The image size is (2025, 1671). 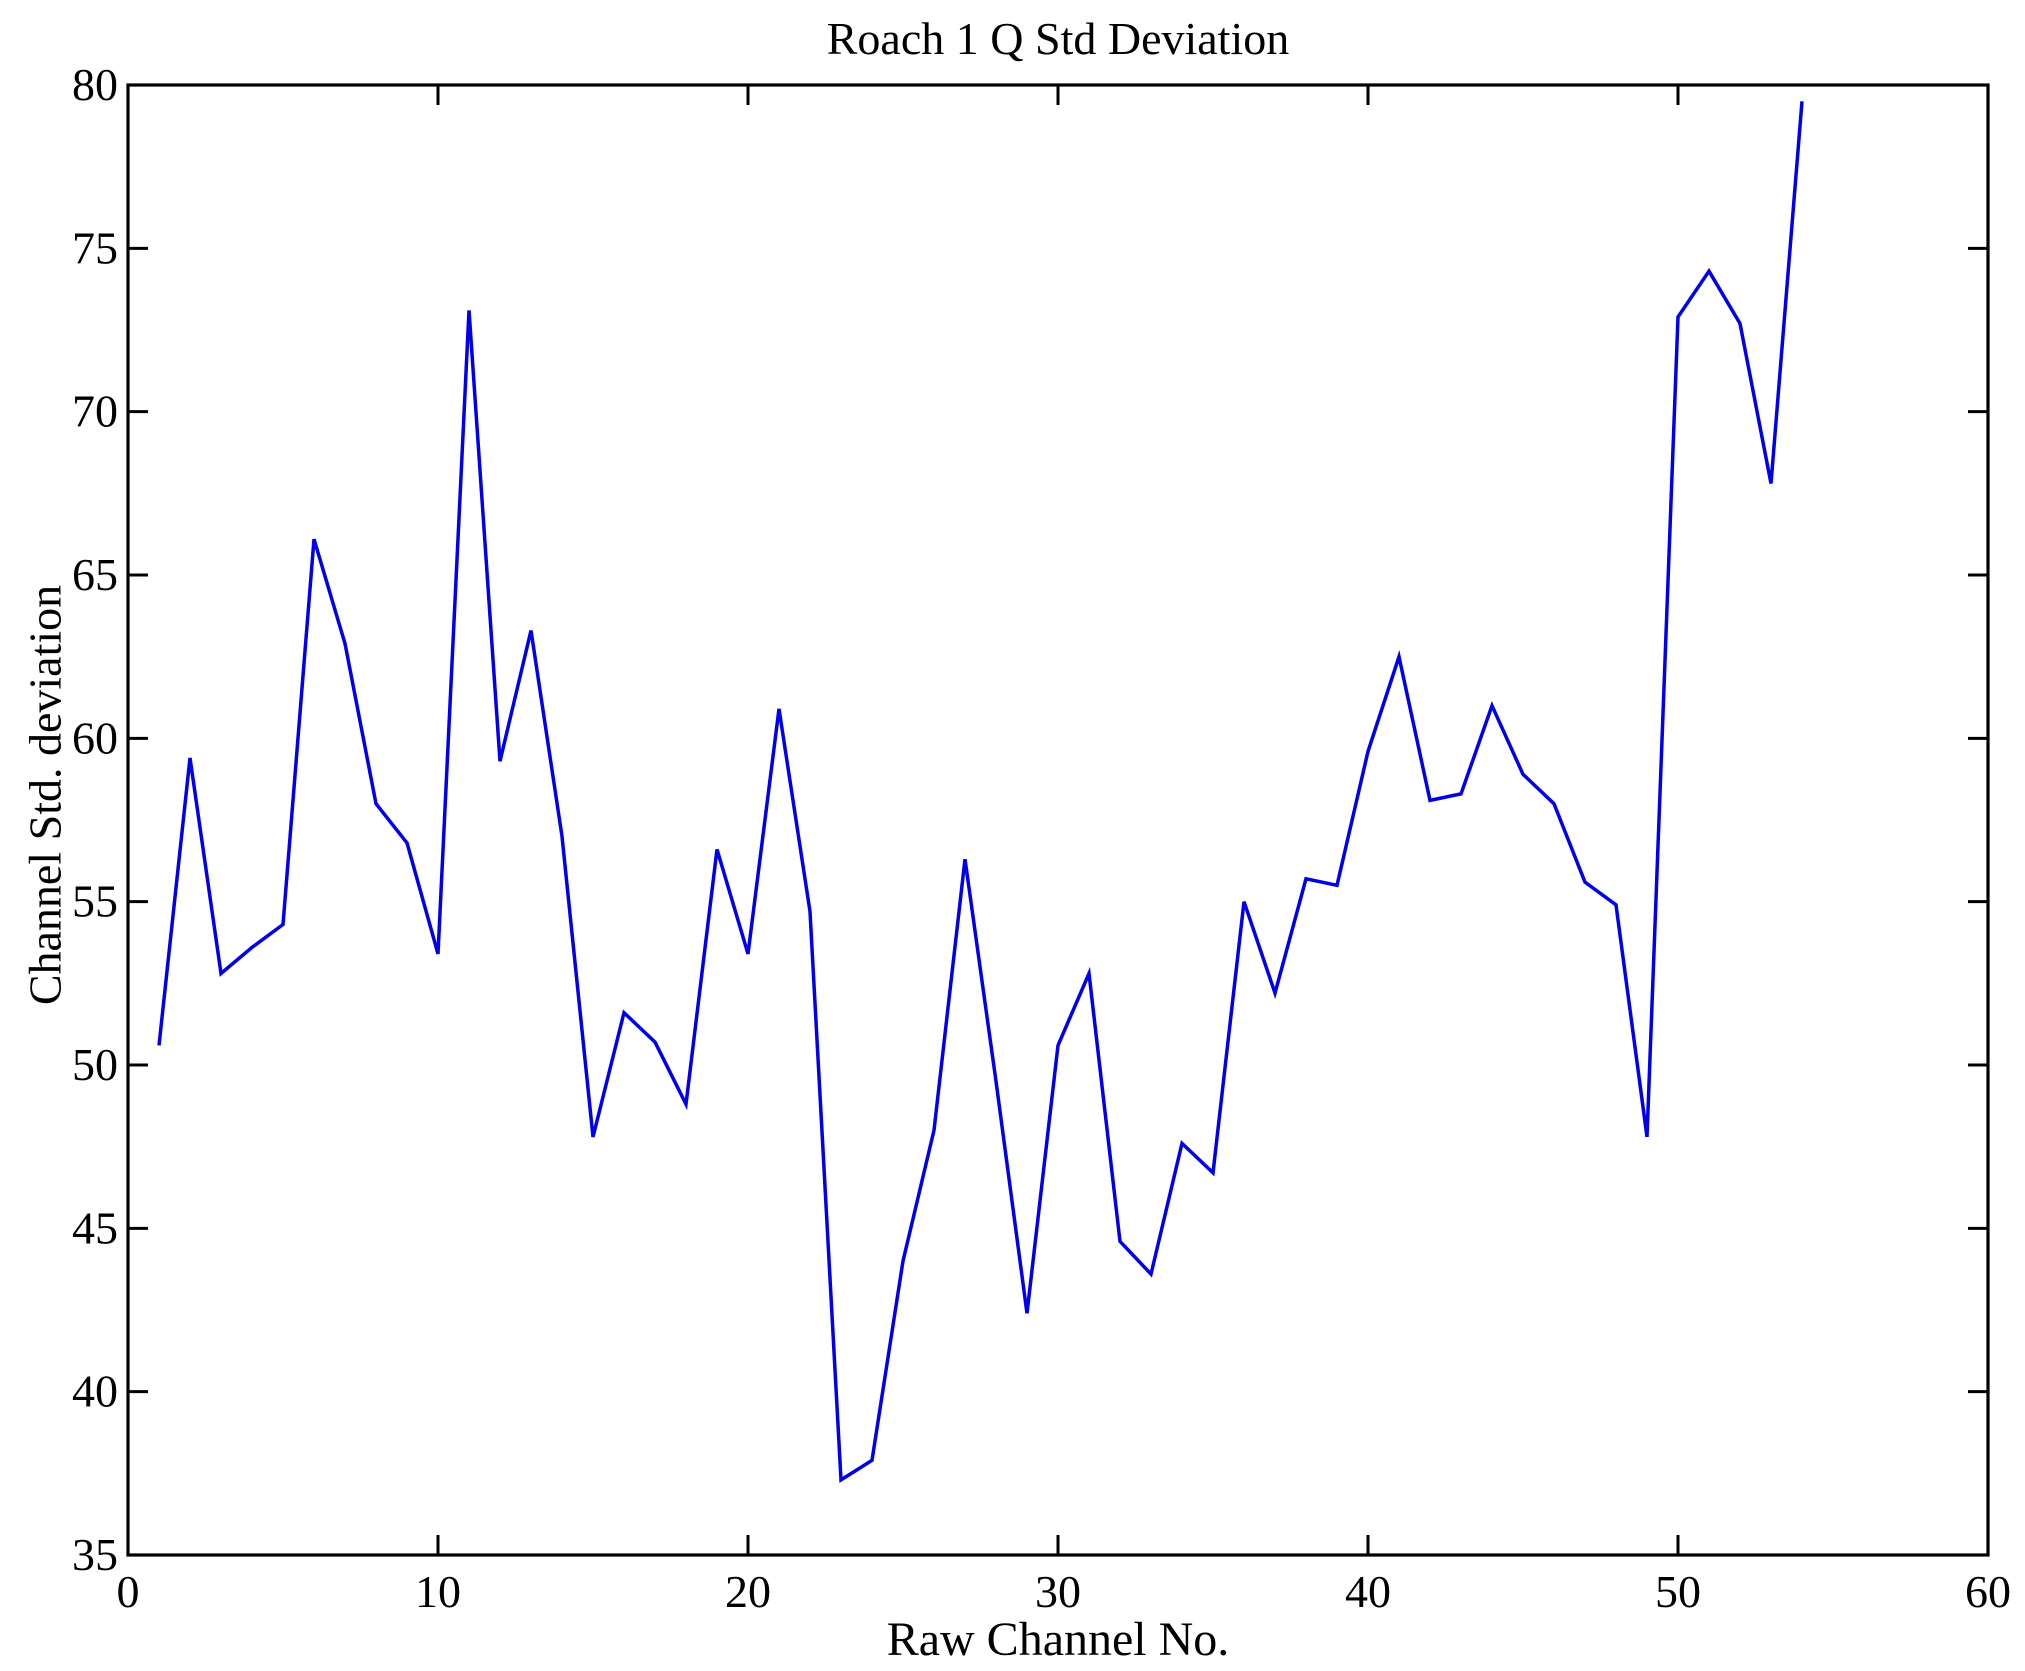 I want to click on y-tick-label: 65, so click(x=95, y=574).